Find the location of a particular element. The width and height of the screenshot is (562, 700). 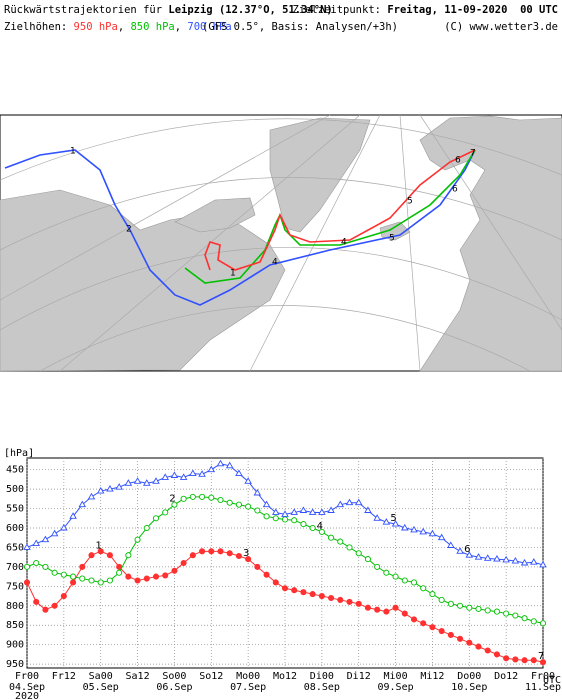

day-label: 2 is located at coordinates (172, 499).